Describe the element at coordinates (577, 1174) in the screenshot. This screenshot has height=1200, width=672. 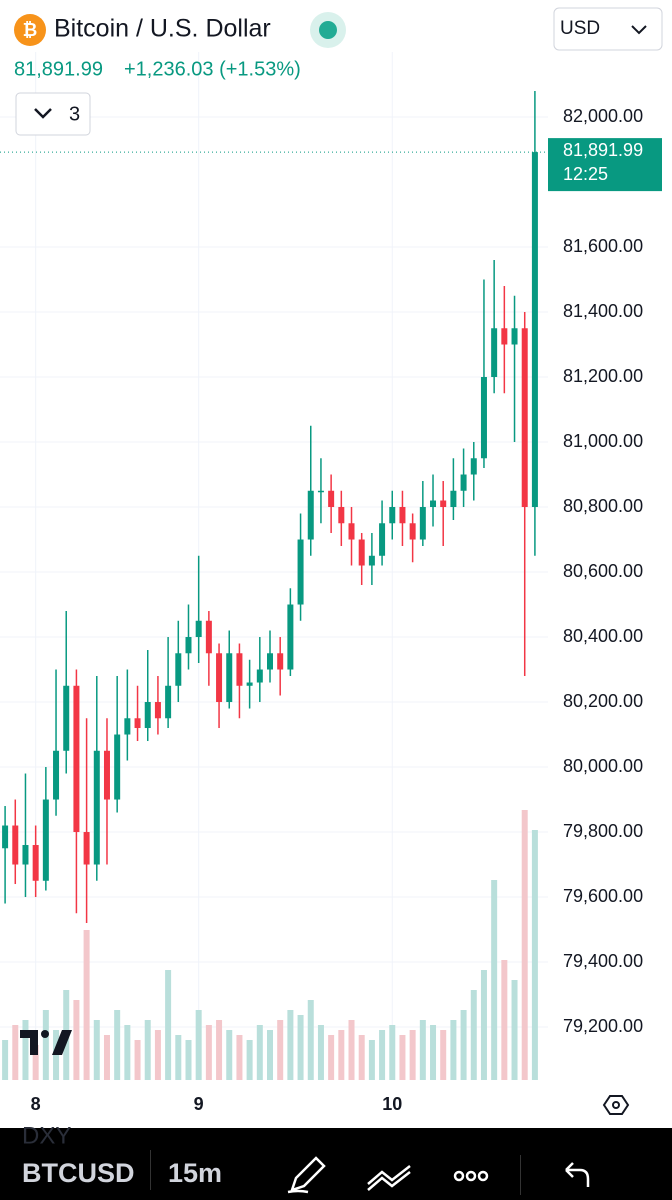
I see `undo-icon` at that location.